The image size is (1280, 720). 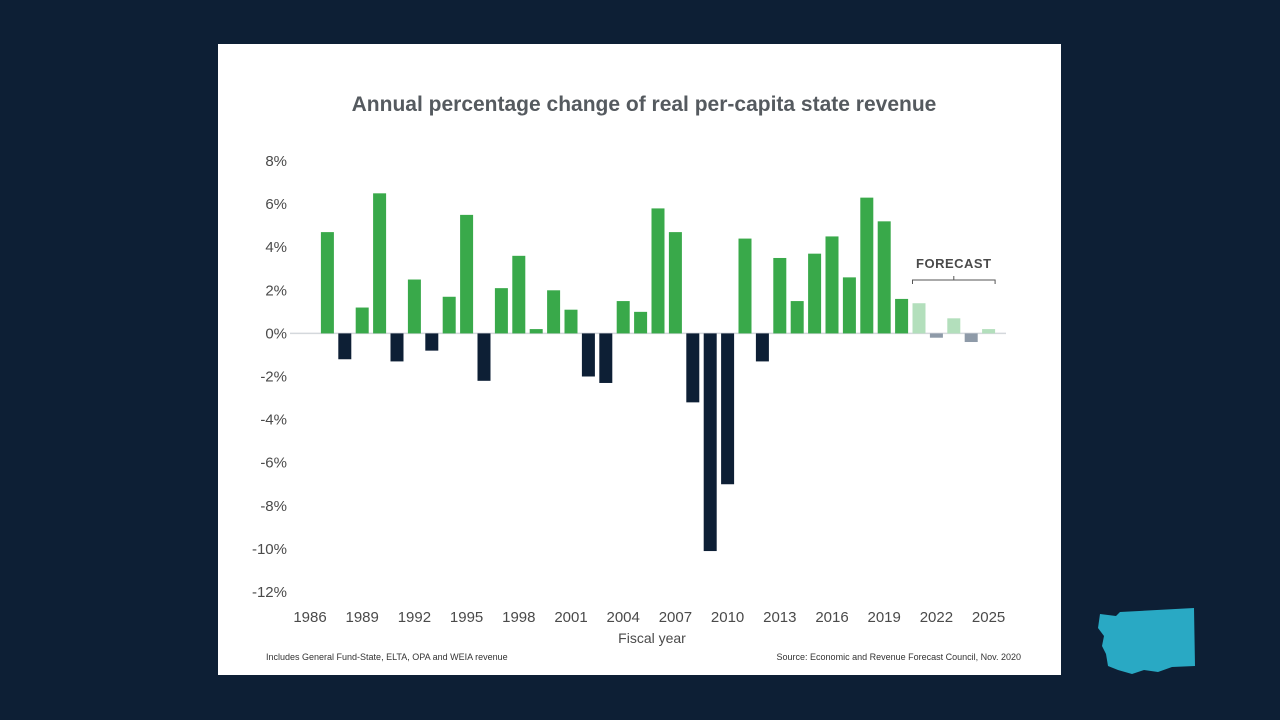 What do you see at coordinates (309, 617) in the screenshot?
I see `x-tick-label: 1986` at bounding box center [309, 617].